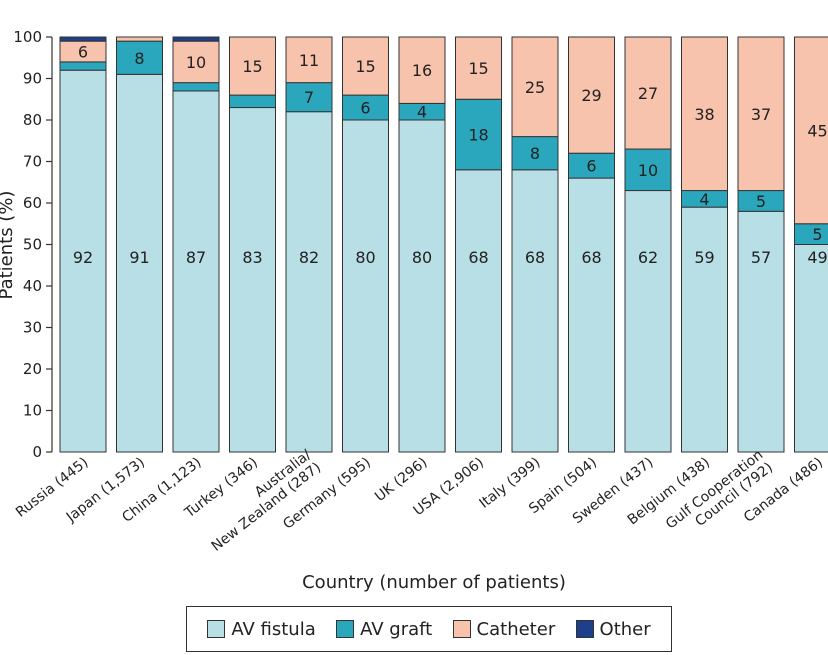 The image size is (828, 655). I want to click on data-label: 92, so click(83, 257).